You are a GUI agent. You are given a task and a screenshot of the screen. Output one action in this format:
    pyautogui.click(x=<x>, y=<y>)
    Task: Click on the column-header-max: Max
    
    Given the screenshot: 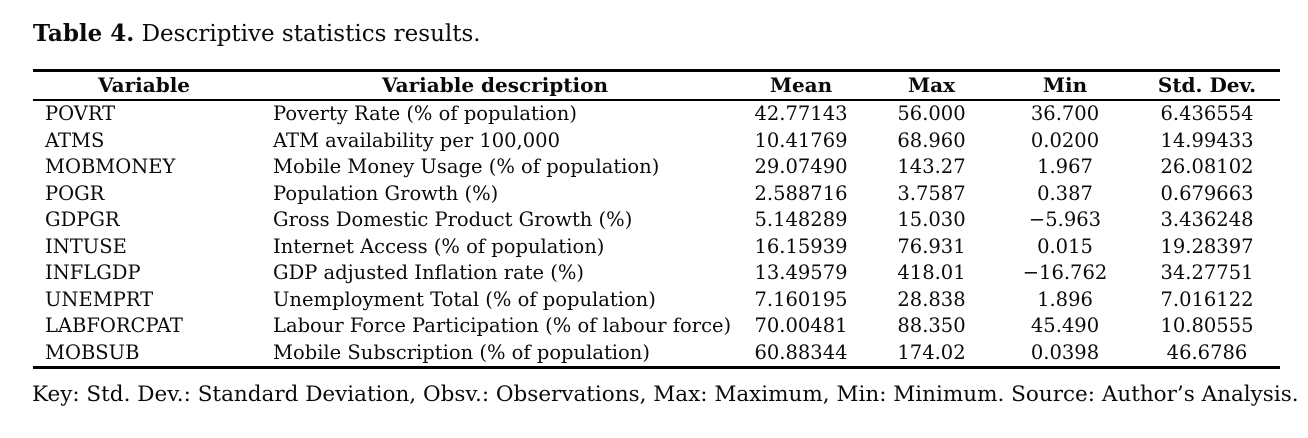 What is the action you would take?
    pyautogui.click(x=931, y=85)
    